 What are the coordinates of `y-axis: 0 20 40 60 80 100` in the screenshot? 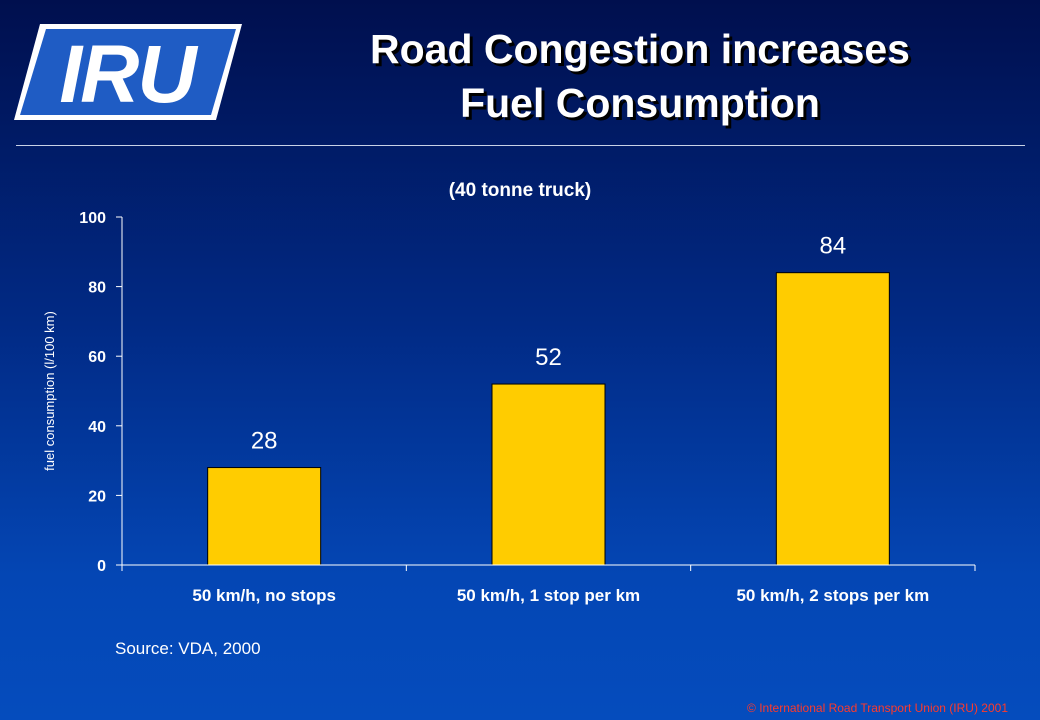 It's located at (101, 392).